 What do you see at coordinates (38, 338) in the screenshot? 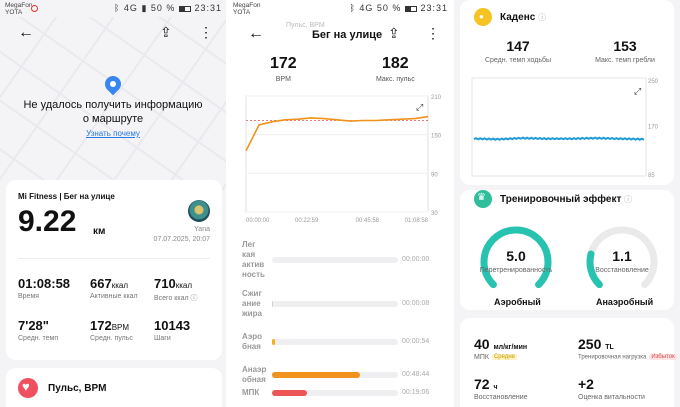
I see `metric-label: Средн. темп` at bounding box center [38, 338].